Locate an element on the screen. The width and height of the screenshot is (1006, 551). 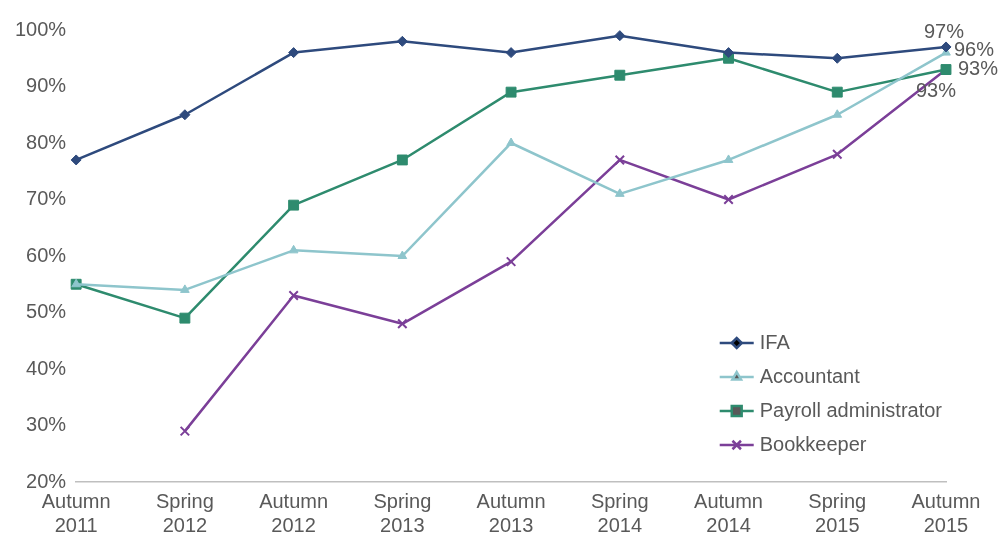
y-tick-label: 60% is located at coordinates (46, 254).